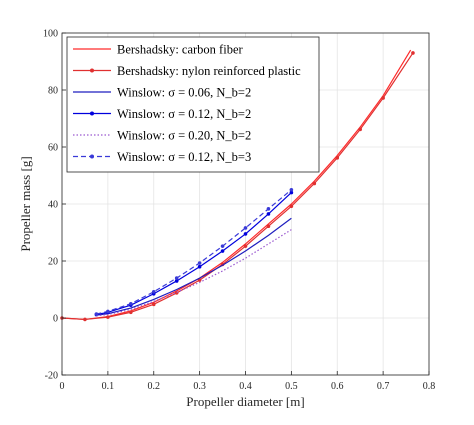 This screenshot has height=425, width=474. Describe the element at coordinates (55, 319) in the screenshot. I see `y-tick-label: 0` at that location.